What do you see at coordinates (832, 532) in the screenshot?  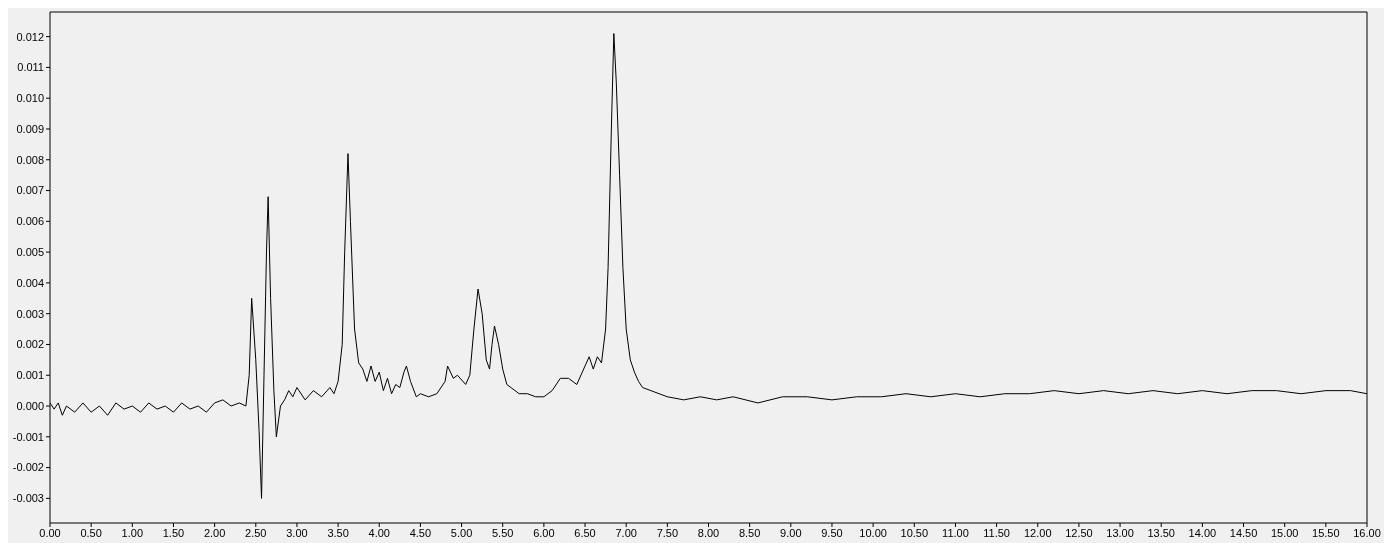 I see `x-tick-label: 9.50` at bounding box center [832, 532].